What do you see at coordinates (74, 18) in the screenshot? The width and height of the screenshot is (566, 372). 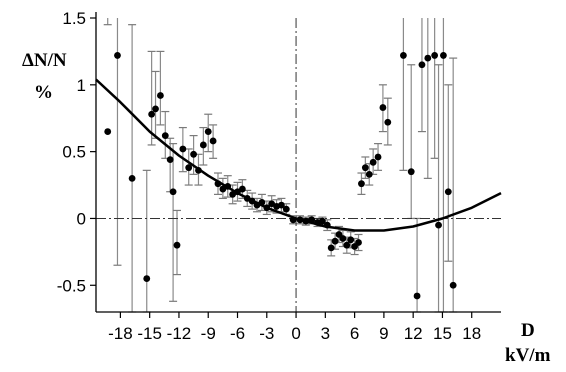 I see `y-tick-label: 1.5` at bounding box center [74, 18].